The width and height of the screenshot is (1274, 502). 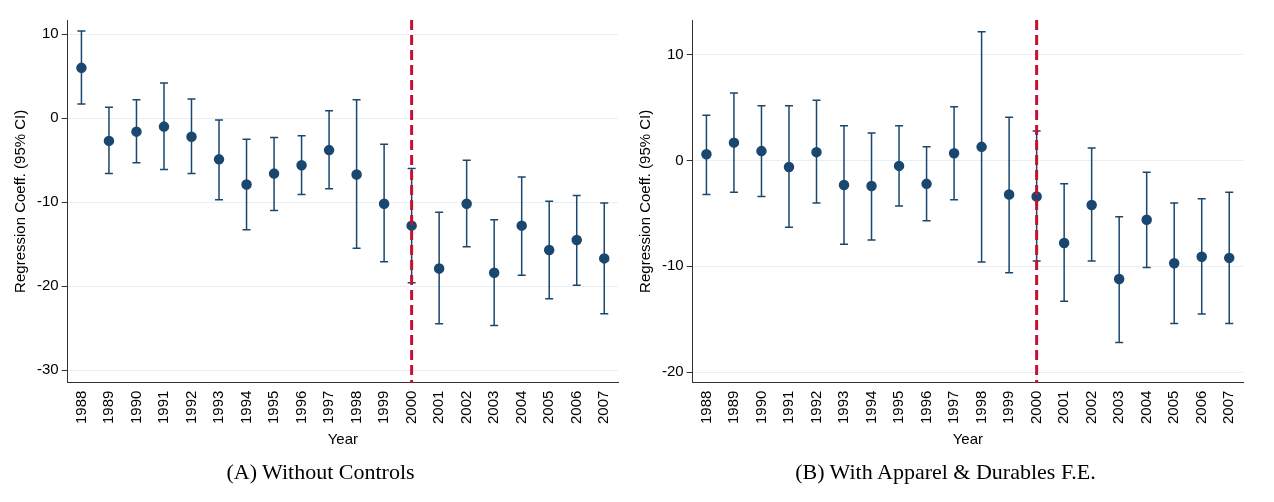 What do you see at coordinates (320, 472) in the screenshot?
I see `text: (A) Without Controls` at bounding box center [320, 472].